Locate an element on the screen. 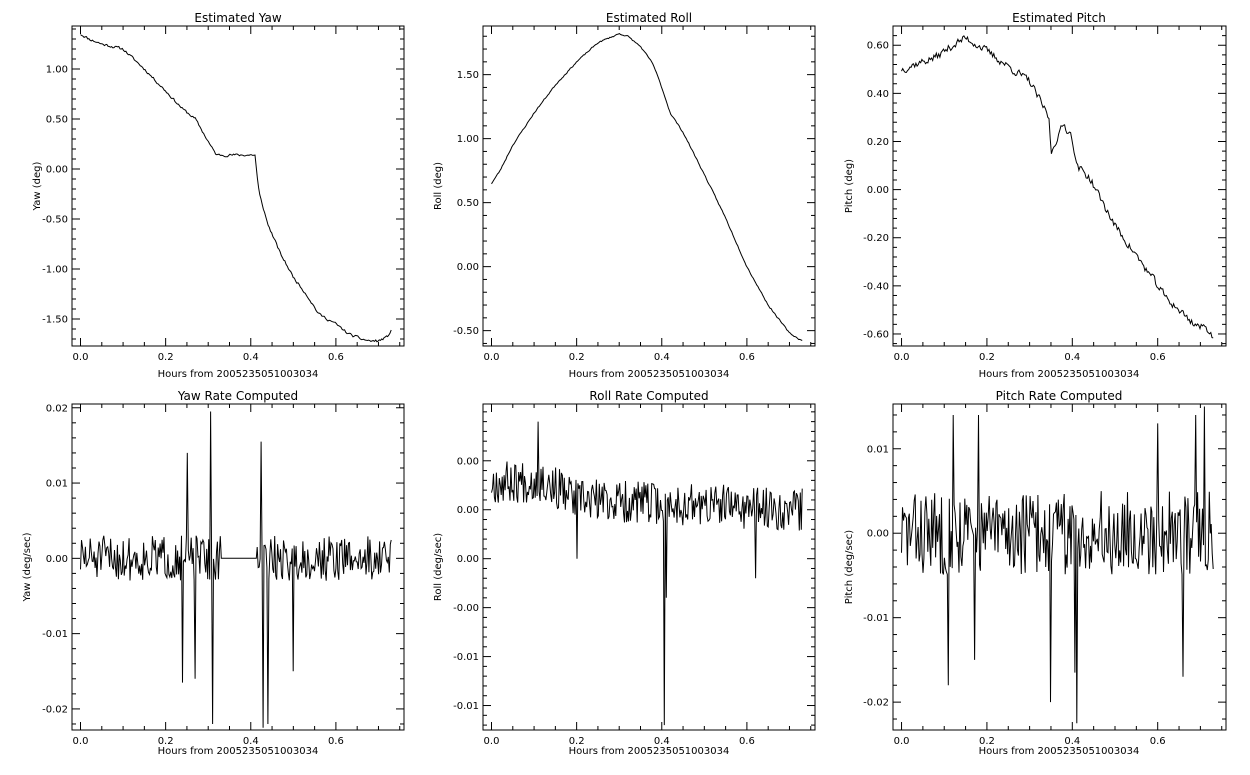 The image size is (1250, 775). y-tick-label: -0.00 is located at coordinates (466, 608).